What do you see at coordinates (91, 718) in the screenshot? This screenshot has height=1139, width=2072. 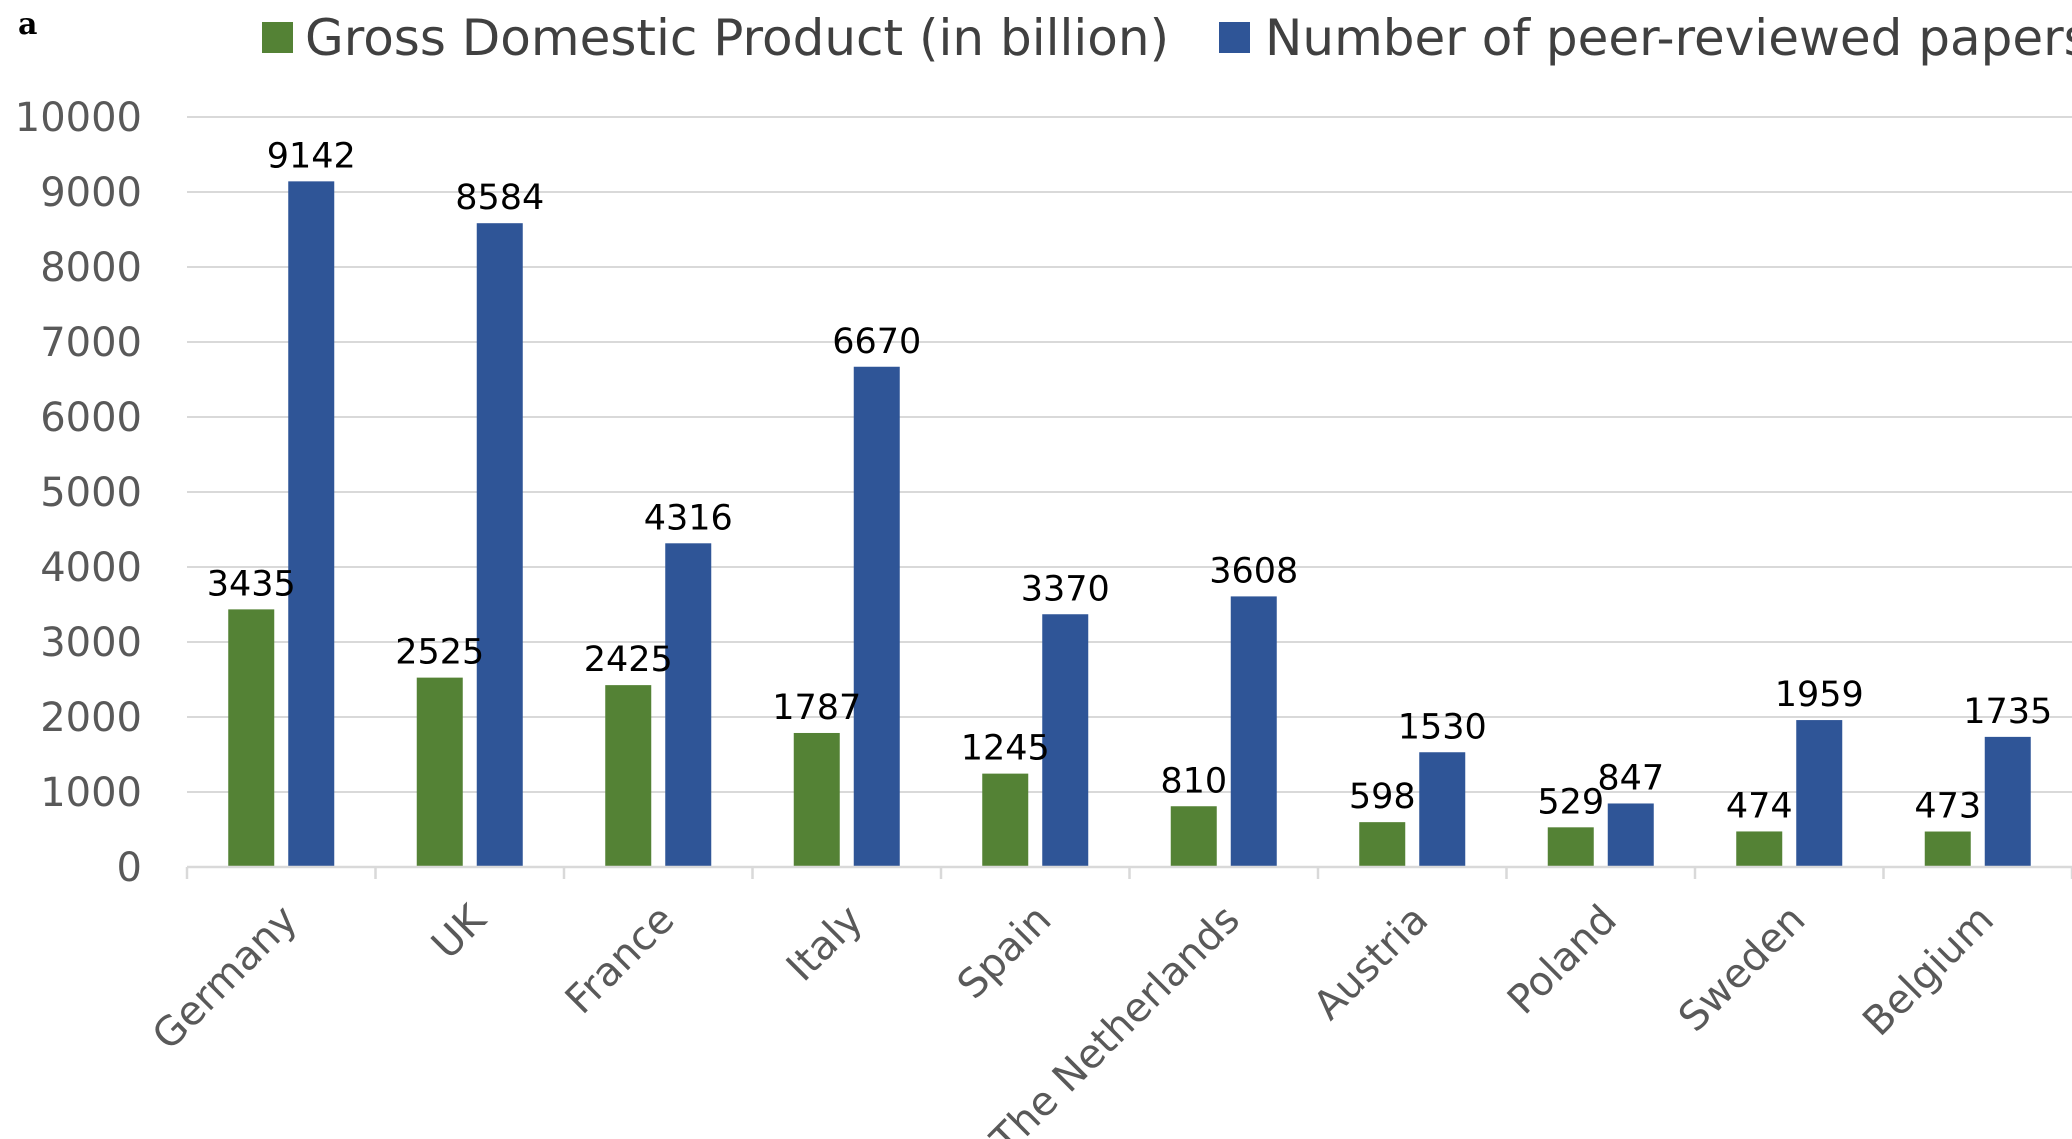 I see `y-tick-label: 2000` at bounding box center [91, 718].